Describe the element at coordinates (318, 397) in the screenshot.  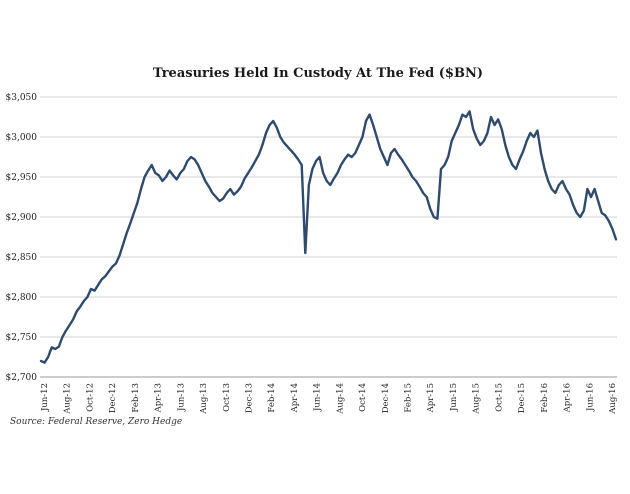
I see `x-tick-label: Jun-14` at that location.